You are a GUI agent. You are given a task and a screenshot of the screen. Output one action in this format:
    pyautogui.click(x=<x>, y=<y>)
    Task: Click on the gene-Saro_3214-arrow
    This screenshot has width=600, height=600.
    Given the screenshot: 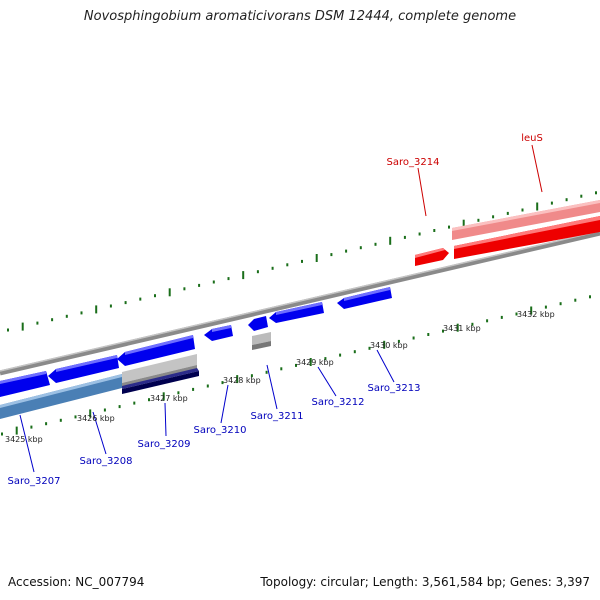 What is the action you would take?
    pyautogui.click(x=432, y=257)
    